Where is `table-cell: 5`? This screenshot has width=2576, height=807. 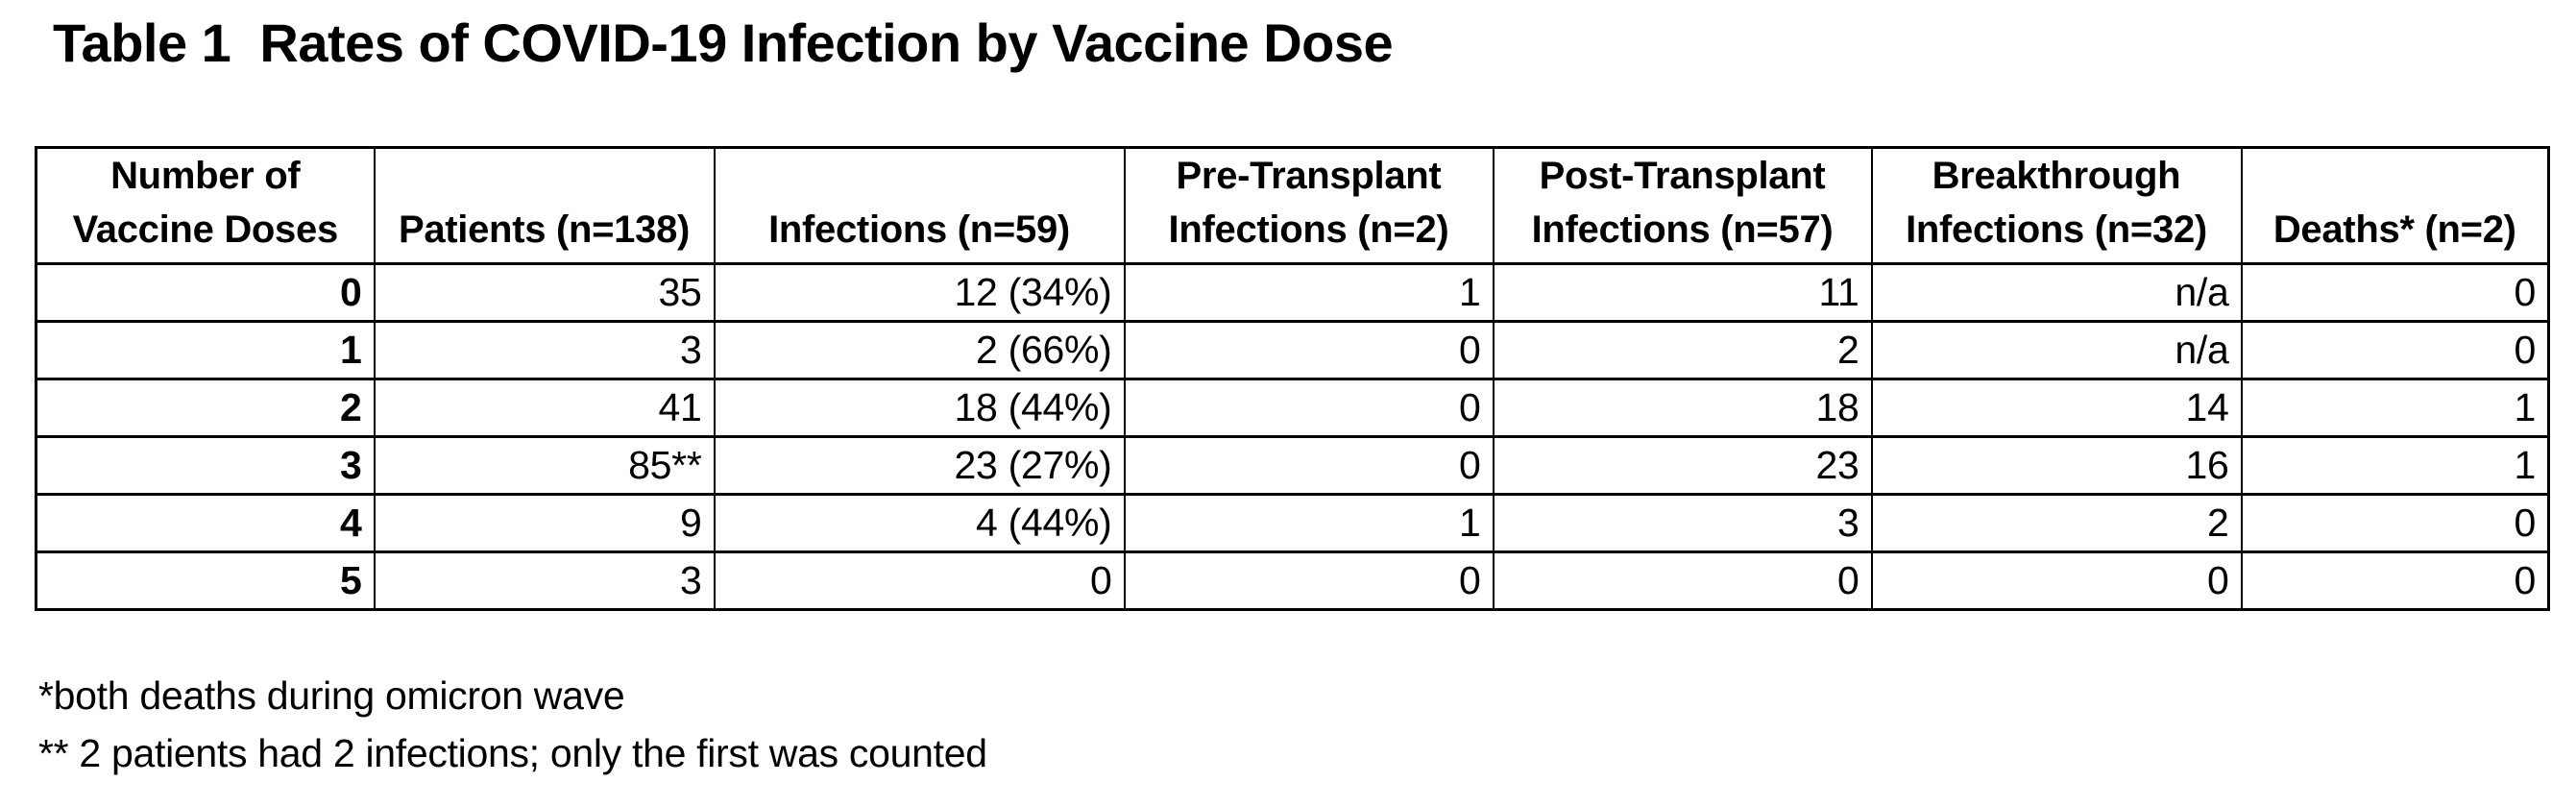 table-cell: 5 is located at coordinates (205, 580).